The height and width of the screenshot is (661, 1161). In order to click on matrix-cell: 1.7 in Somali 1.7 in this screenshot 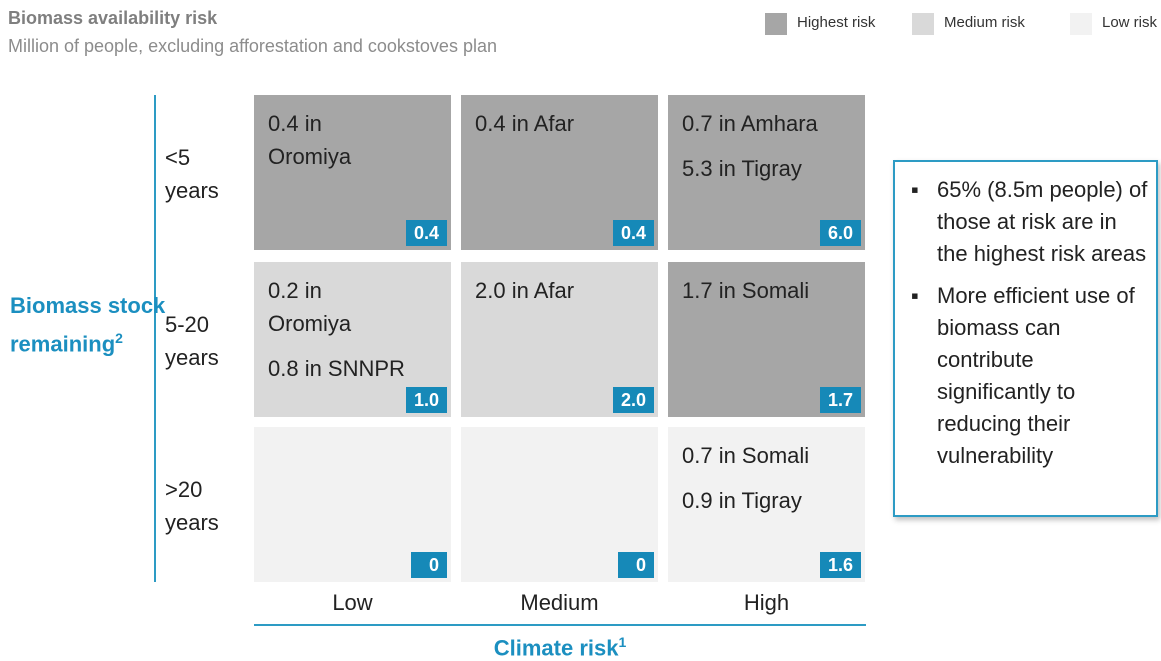, I will do `click(766, 339)`.